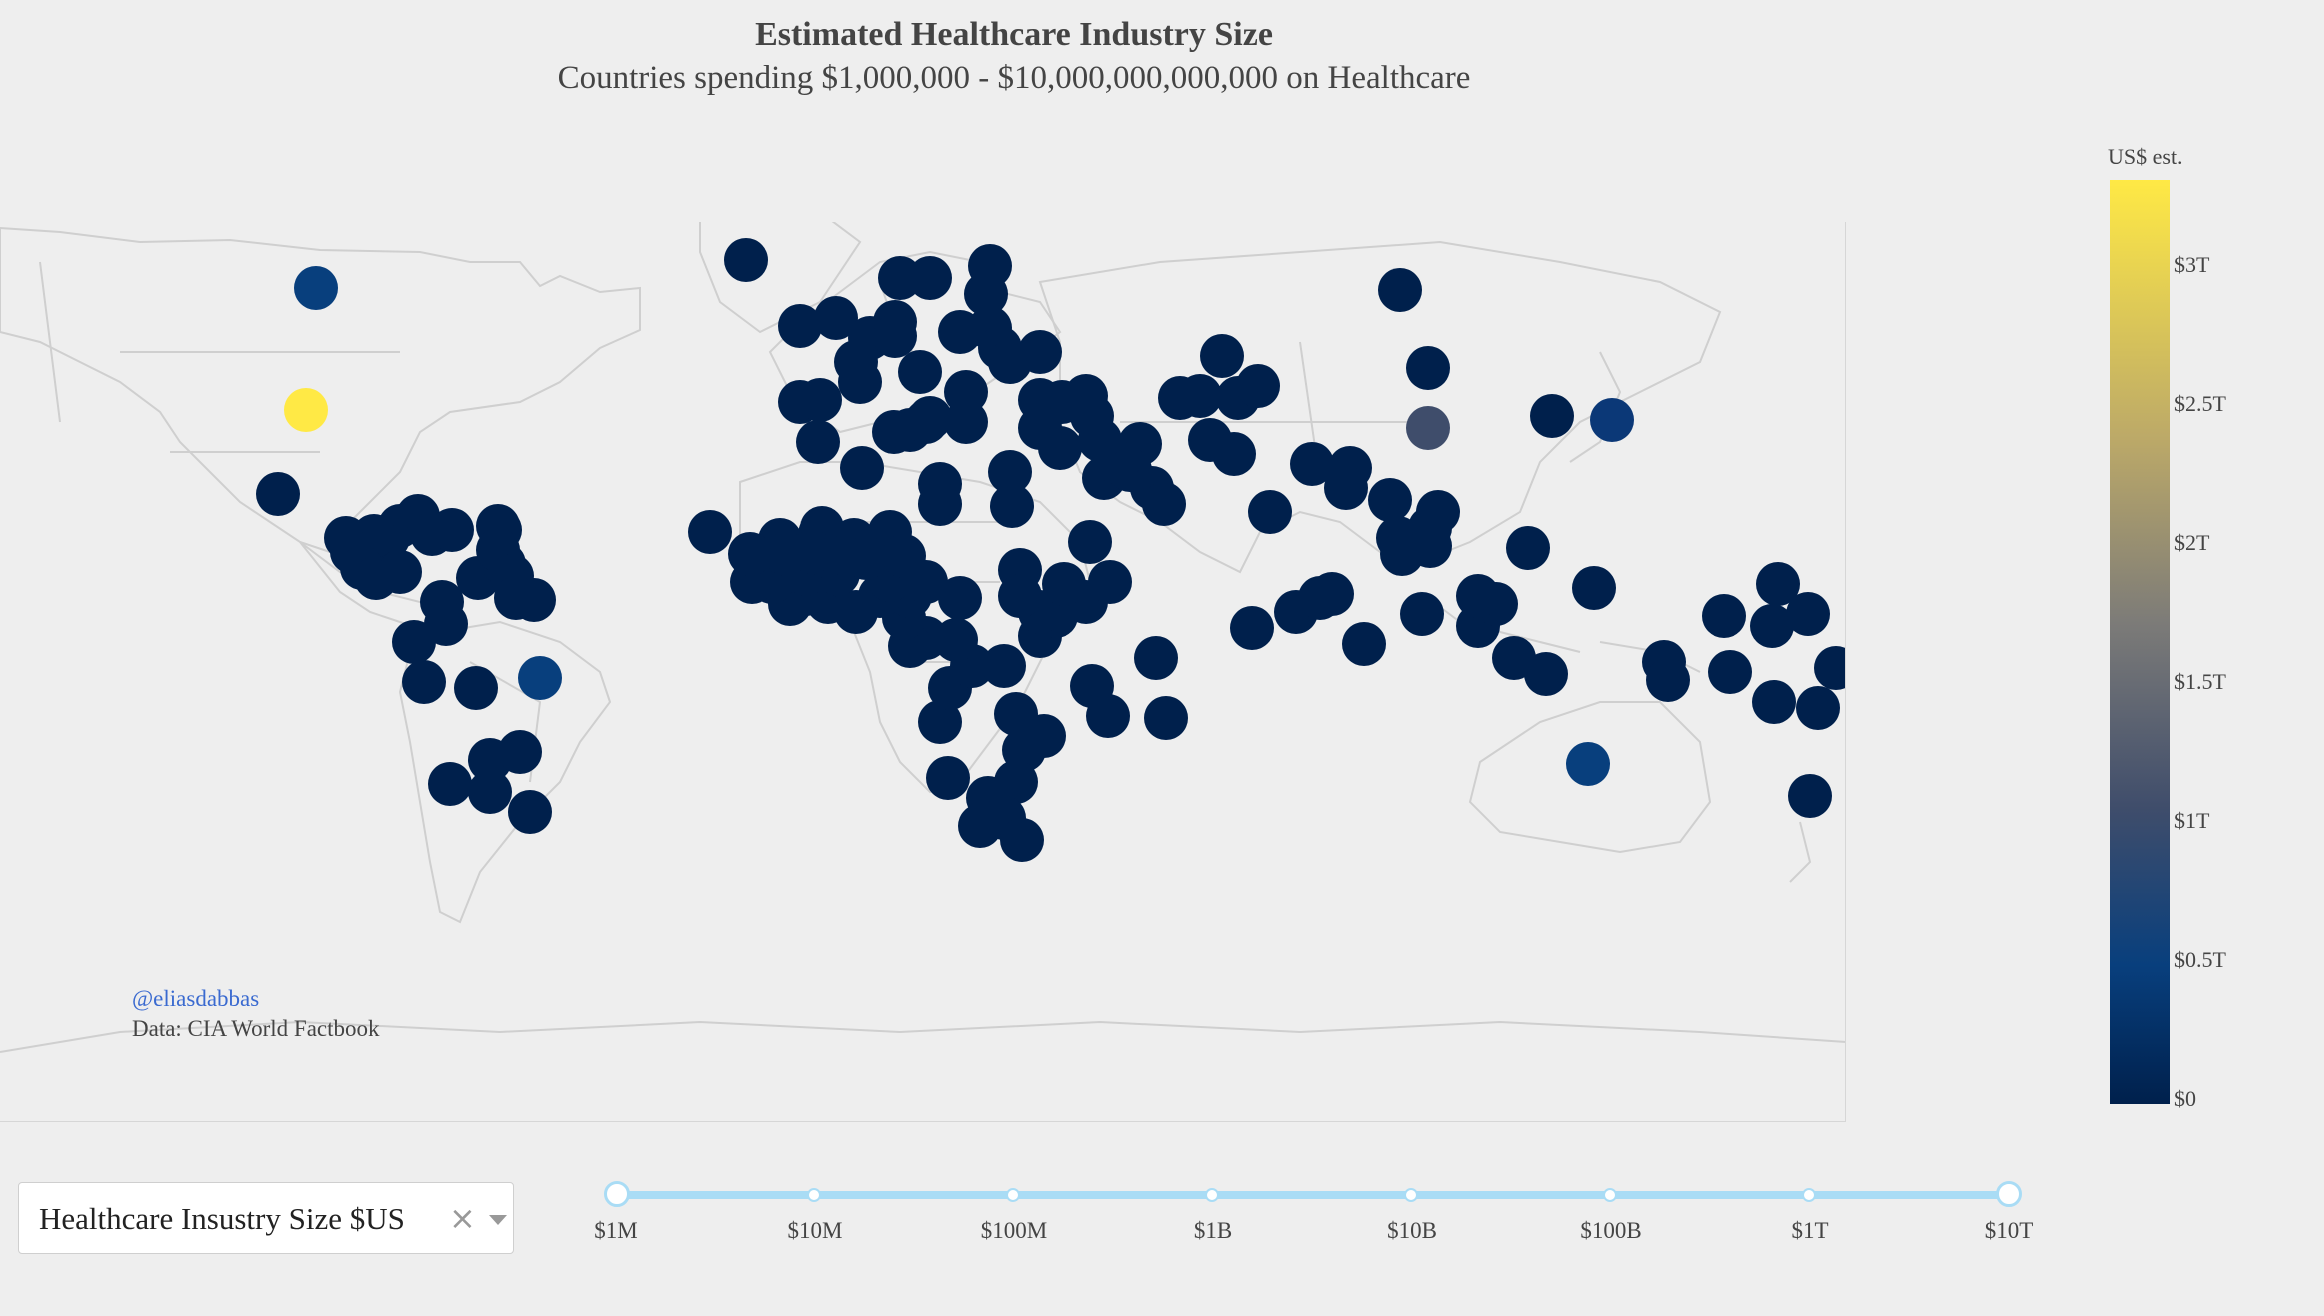 Image resolution: width=2324 pixels, height=1316 pixels. What do you see at coordinates (266, 1218) in the screenshot?
I see `metric-dropdown: Healthcare Insustry Size $US ×` at bounding box center [266, 1218].